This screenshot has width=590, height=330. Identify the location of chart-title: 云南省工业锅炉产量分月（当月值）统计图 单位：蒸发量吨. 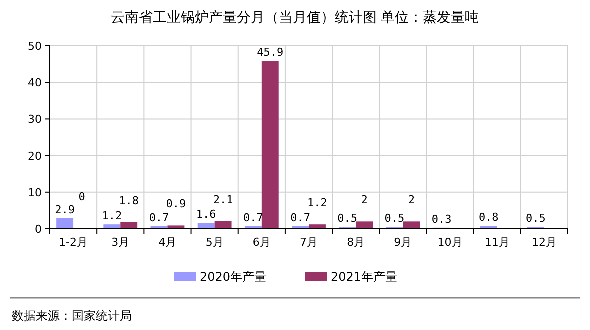
(295, 18).